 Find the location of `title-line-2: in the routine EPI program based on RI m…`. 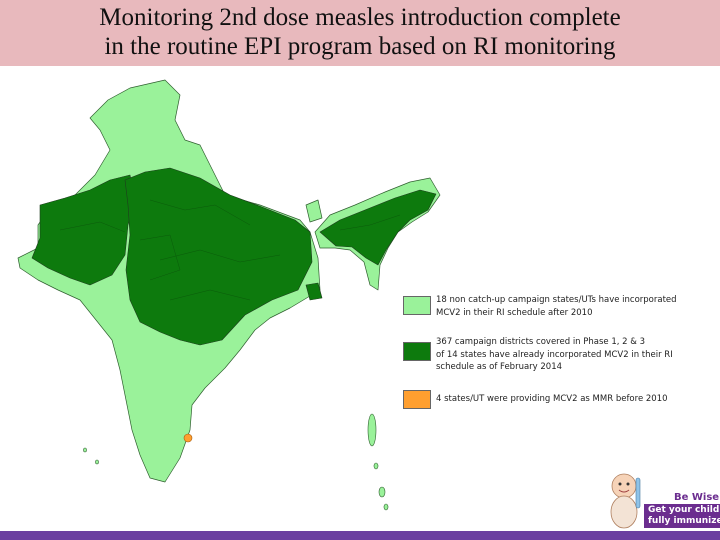

title-line-2: in the routine EPI program based on RI m… is located at coordinates (360, 46).